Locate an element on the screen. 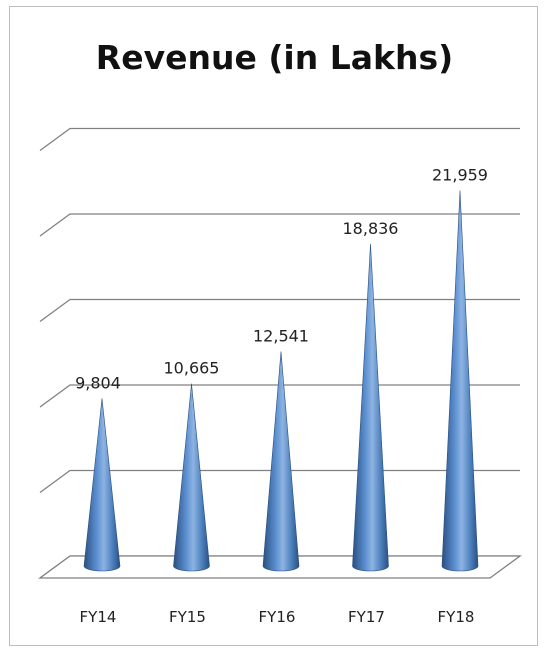 The height and width of the screenshot is (655, 549). x-tick-label-fy16: FY16 is located at coordinates (277, 617).